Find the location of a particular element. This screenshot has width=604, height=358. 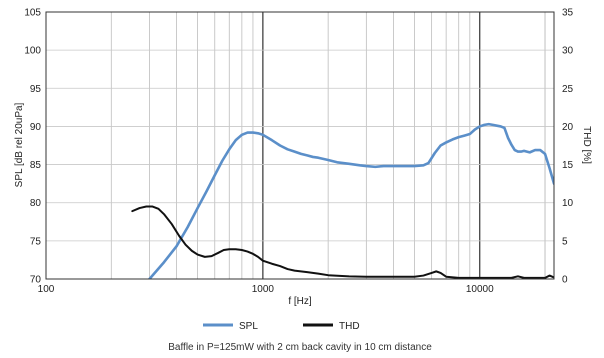

x-axis-label: f [Hz] is located at coordinates (300, 301).